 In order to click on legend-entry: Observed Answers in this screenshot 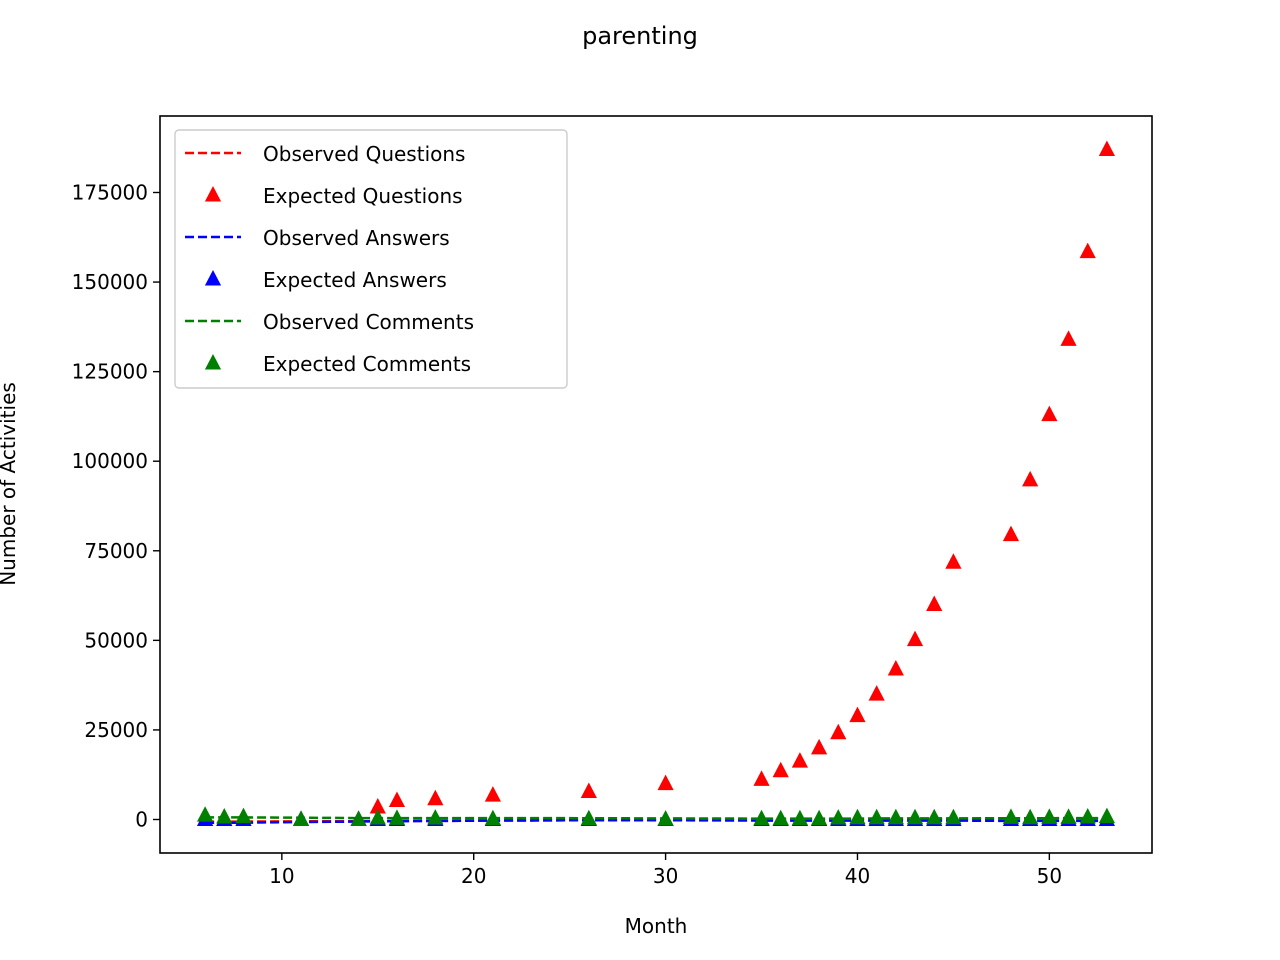, I will do `click(317, 238)`.